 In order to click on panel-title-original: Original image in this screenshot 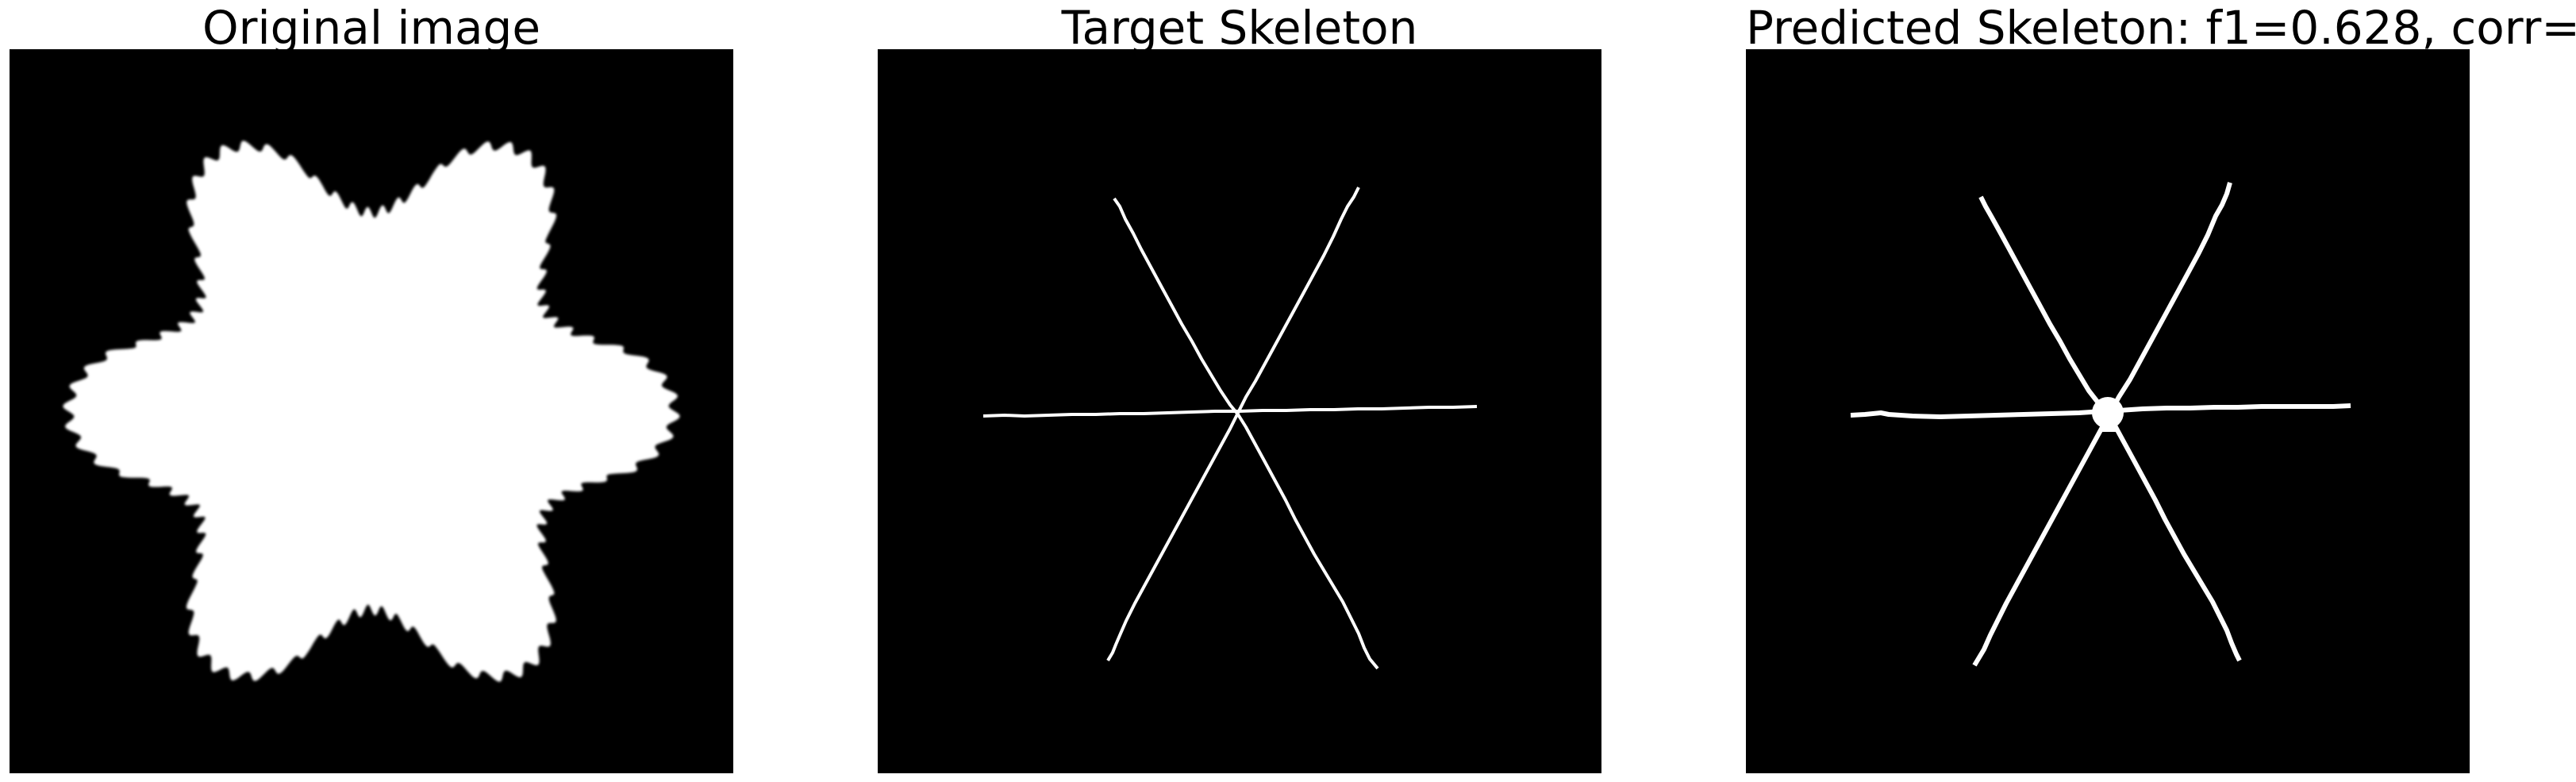, I will do `click(371, 28)`.